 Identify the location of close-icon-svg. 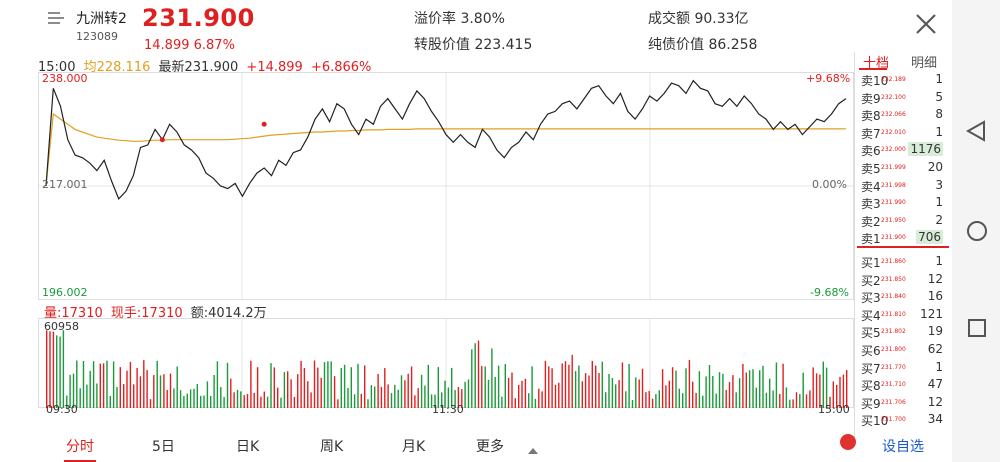
(926, 24).